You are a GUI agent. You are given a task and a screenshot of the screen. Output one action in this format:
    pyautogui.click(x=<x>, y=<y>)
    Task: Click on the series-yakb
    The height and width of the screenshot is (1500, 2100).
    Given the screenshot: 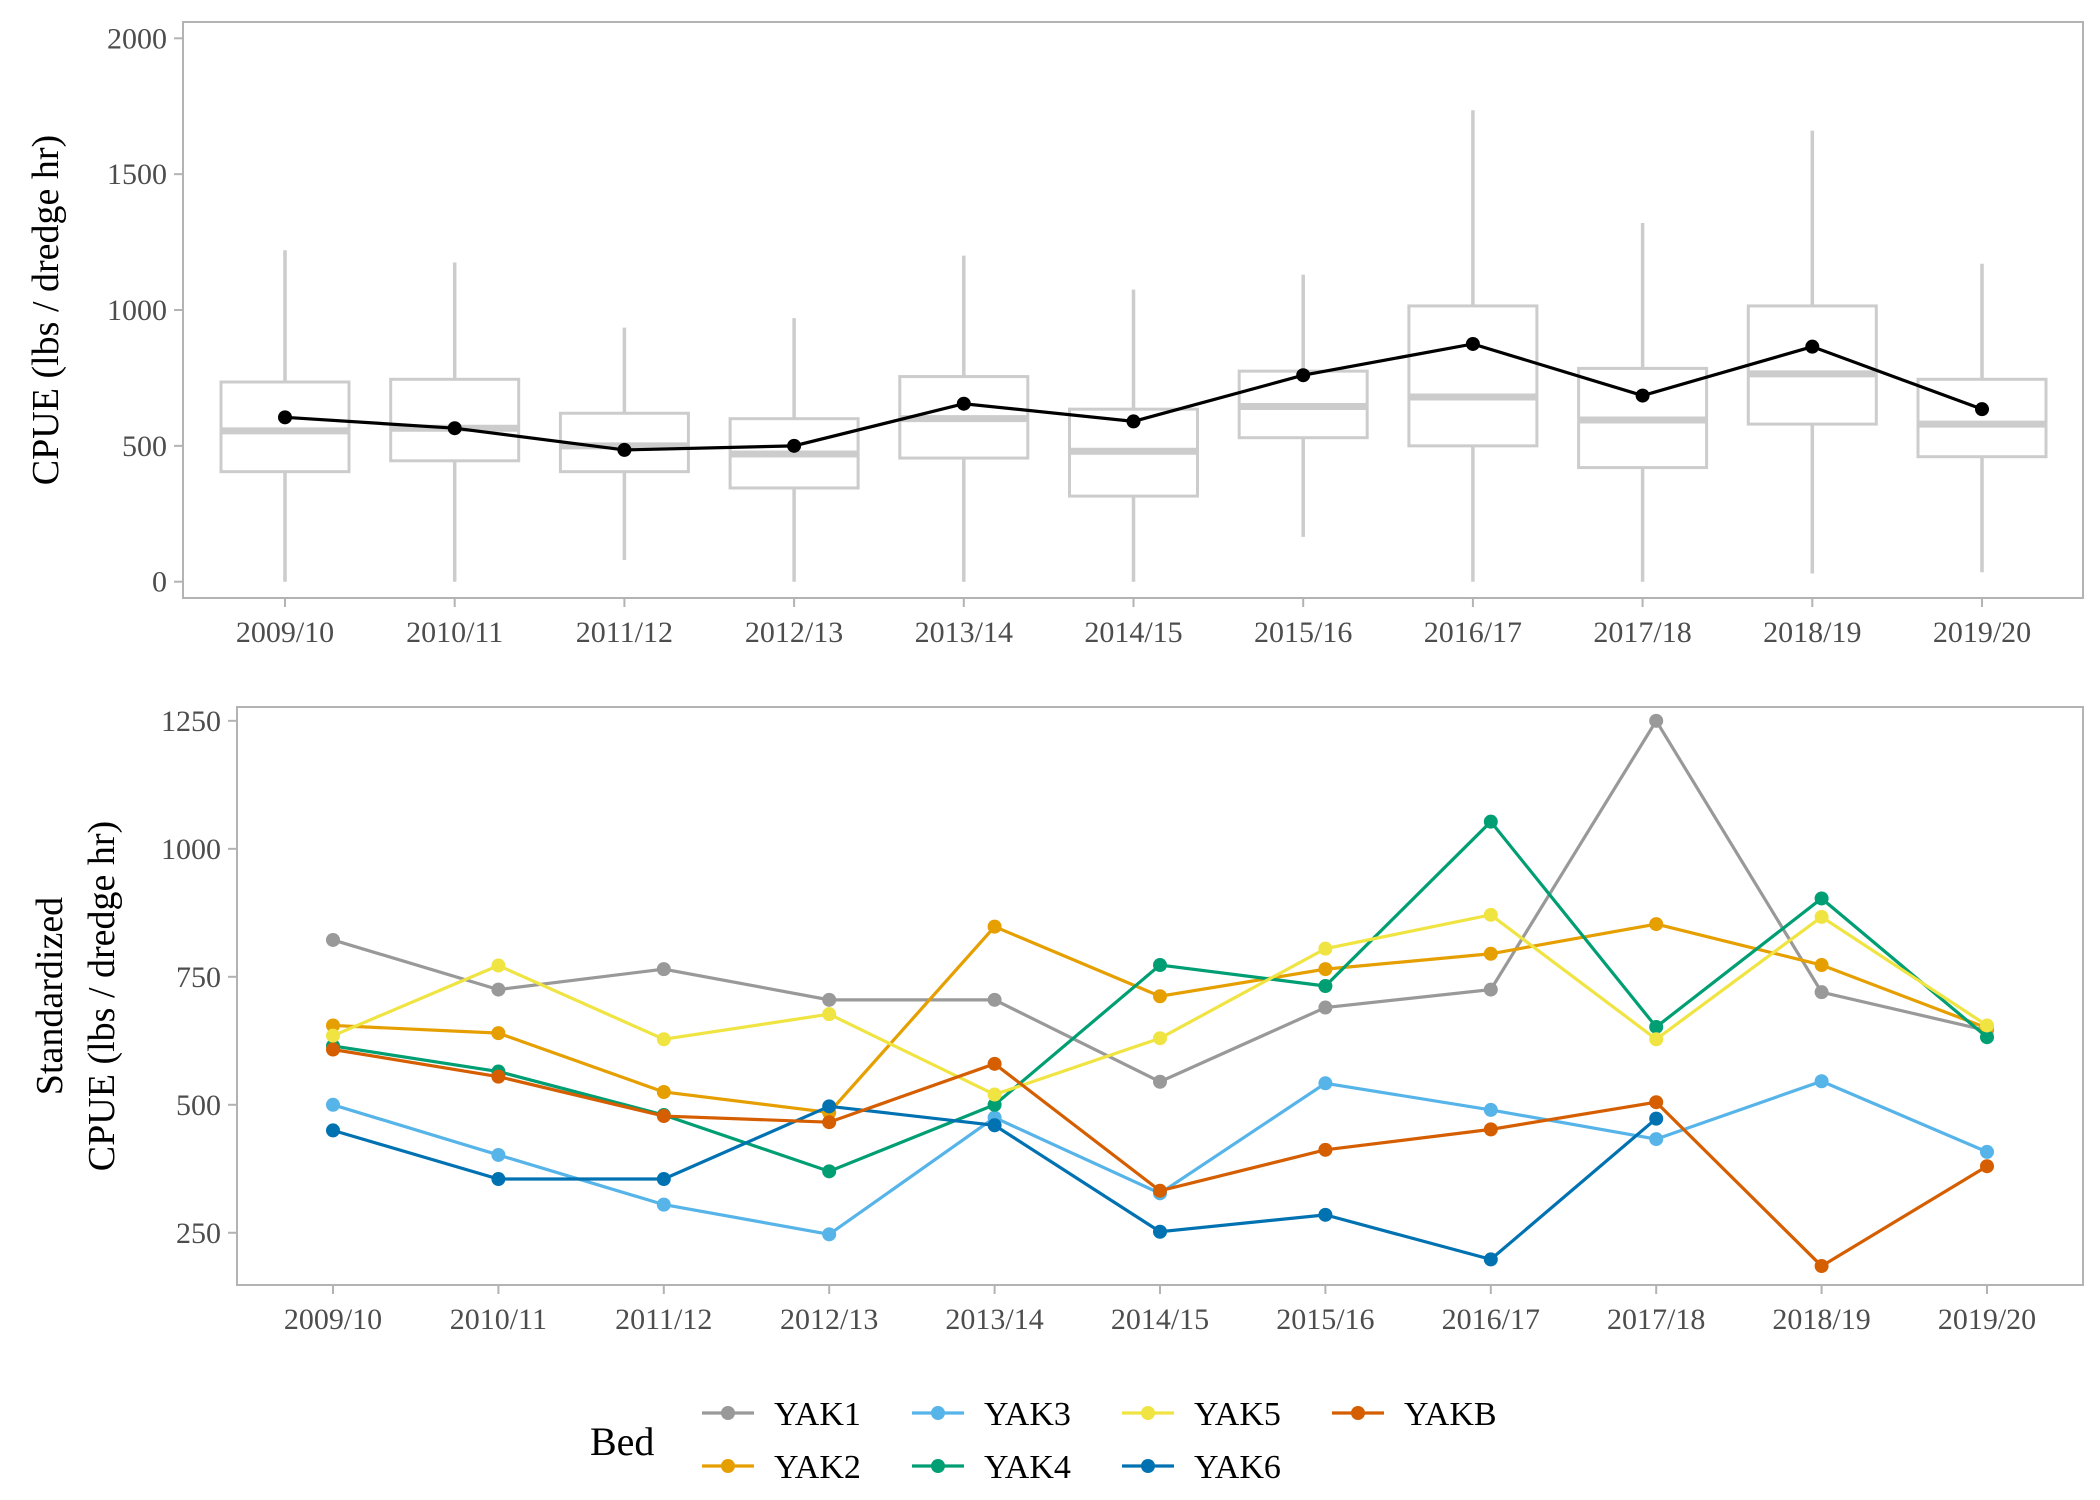 What is the action you would take?
    pyautogui.click(x=1160, y=1158)
    